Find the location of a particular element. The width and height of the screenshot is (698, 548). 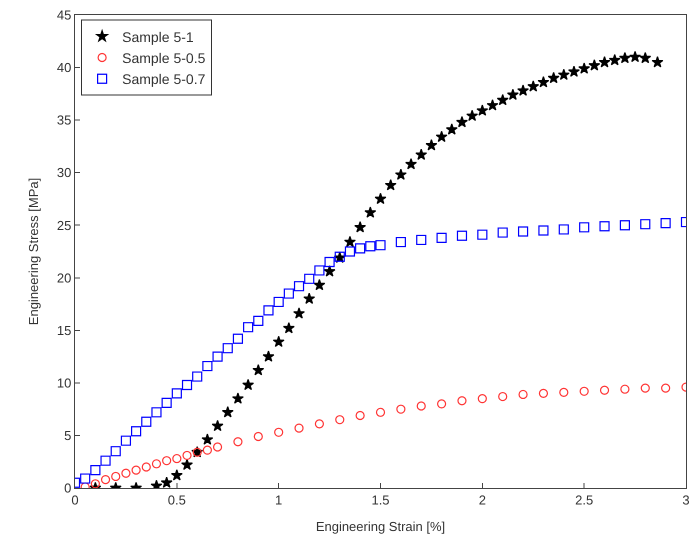

legend-label: Sample 5-0.5 is located at coordinates (164, 58).